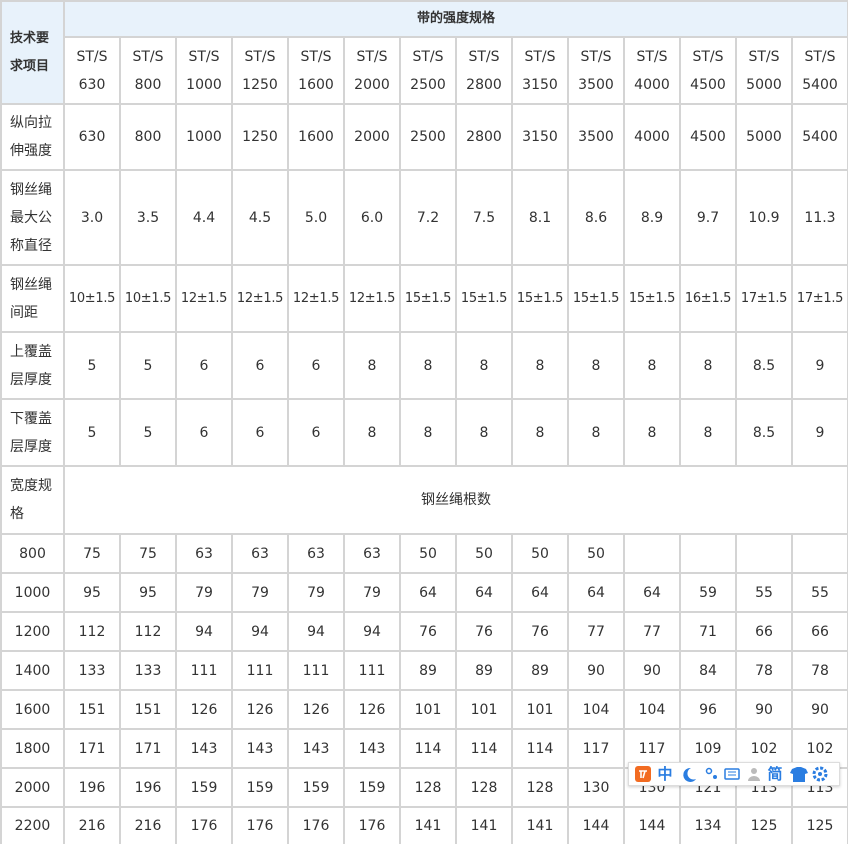 This screenshot has height=844, width=848. Describe the element at coordinates (708, 217) in the screenshot. I see `cell: 9.7` at that location.